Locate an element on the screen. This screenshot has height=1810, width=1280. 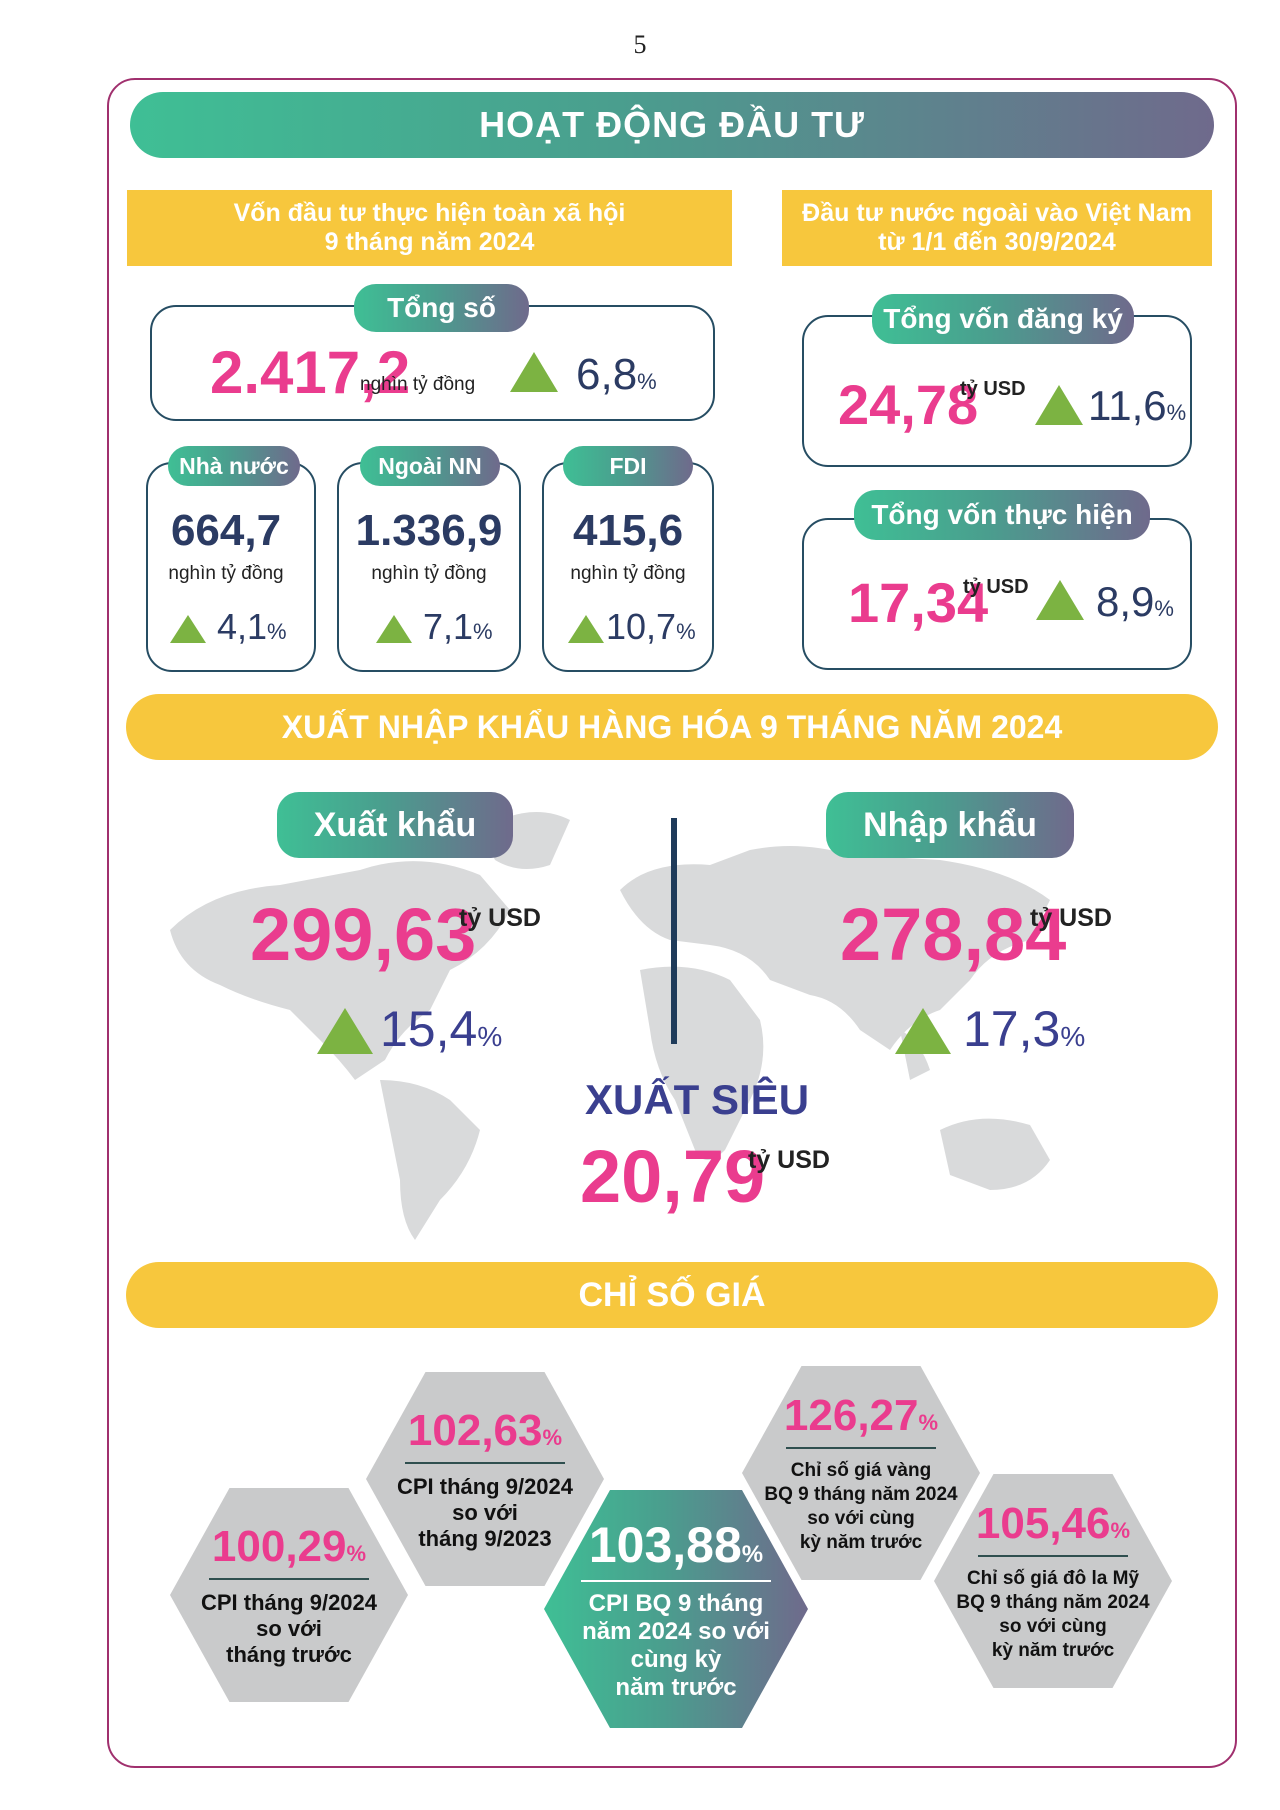
import-growth: 17,3% is located at coordinates (1024, 1029).